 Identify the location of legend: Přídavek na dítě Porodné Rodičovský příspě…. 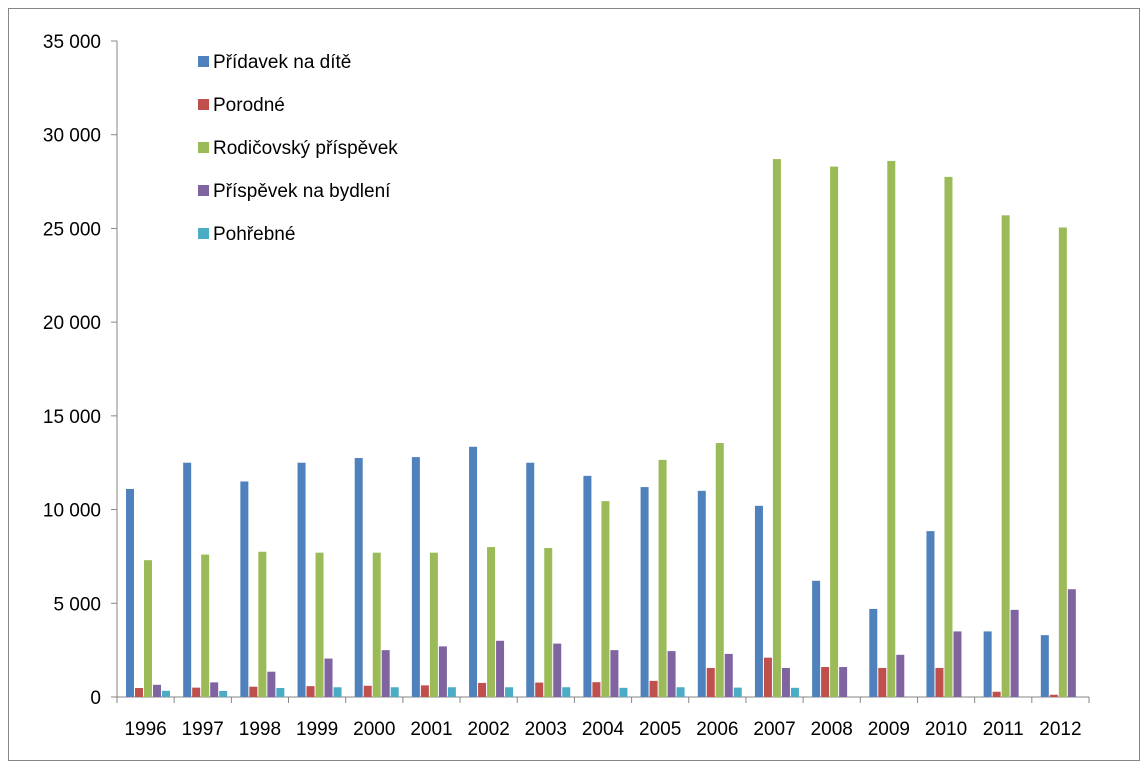
(298, 148).